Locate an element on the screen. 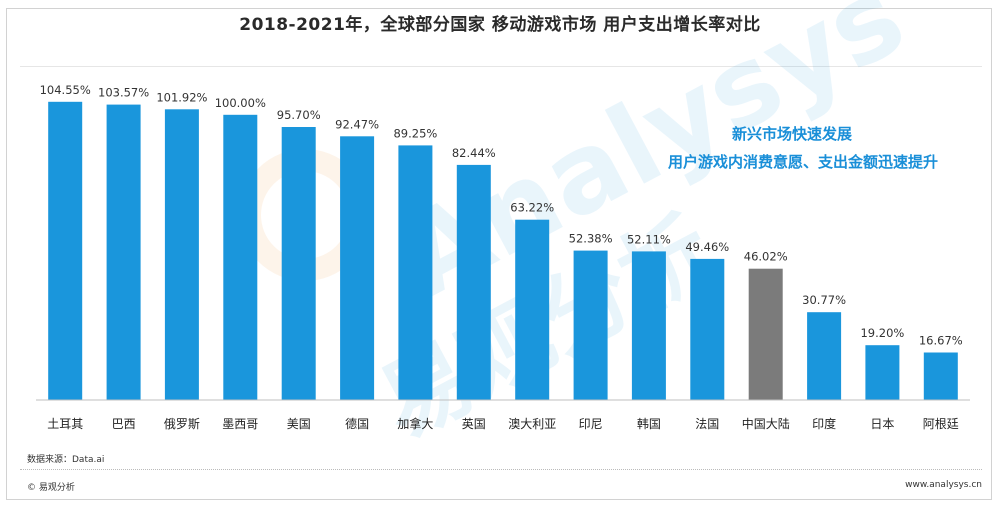 The image size is (1000, 509). category-label: 阿根廷 is located at coordinates (941, 424).